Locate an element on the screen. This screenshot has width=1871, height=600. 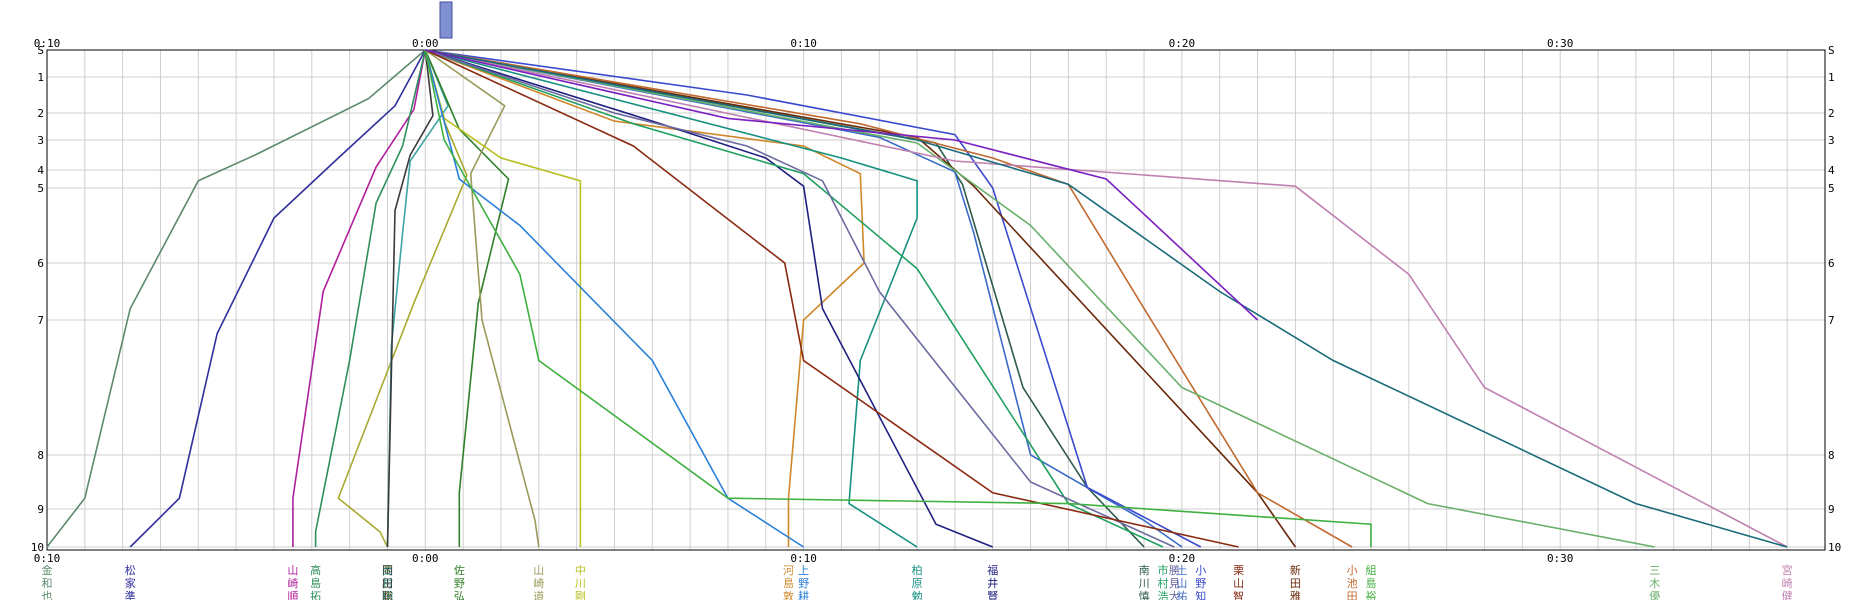
runner-label-char: 聡 is located at coordinates (387, 594).